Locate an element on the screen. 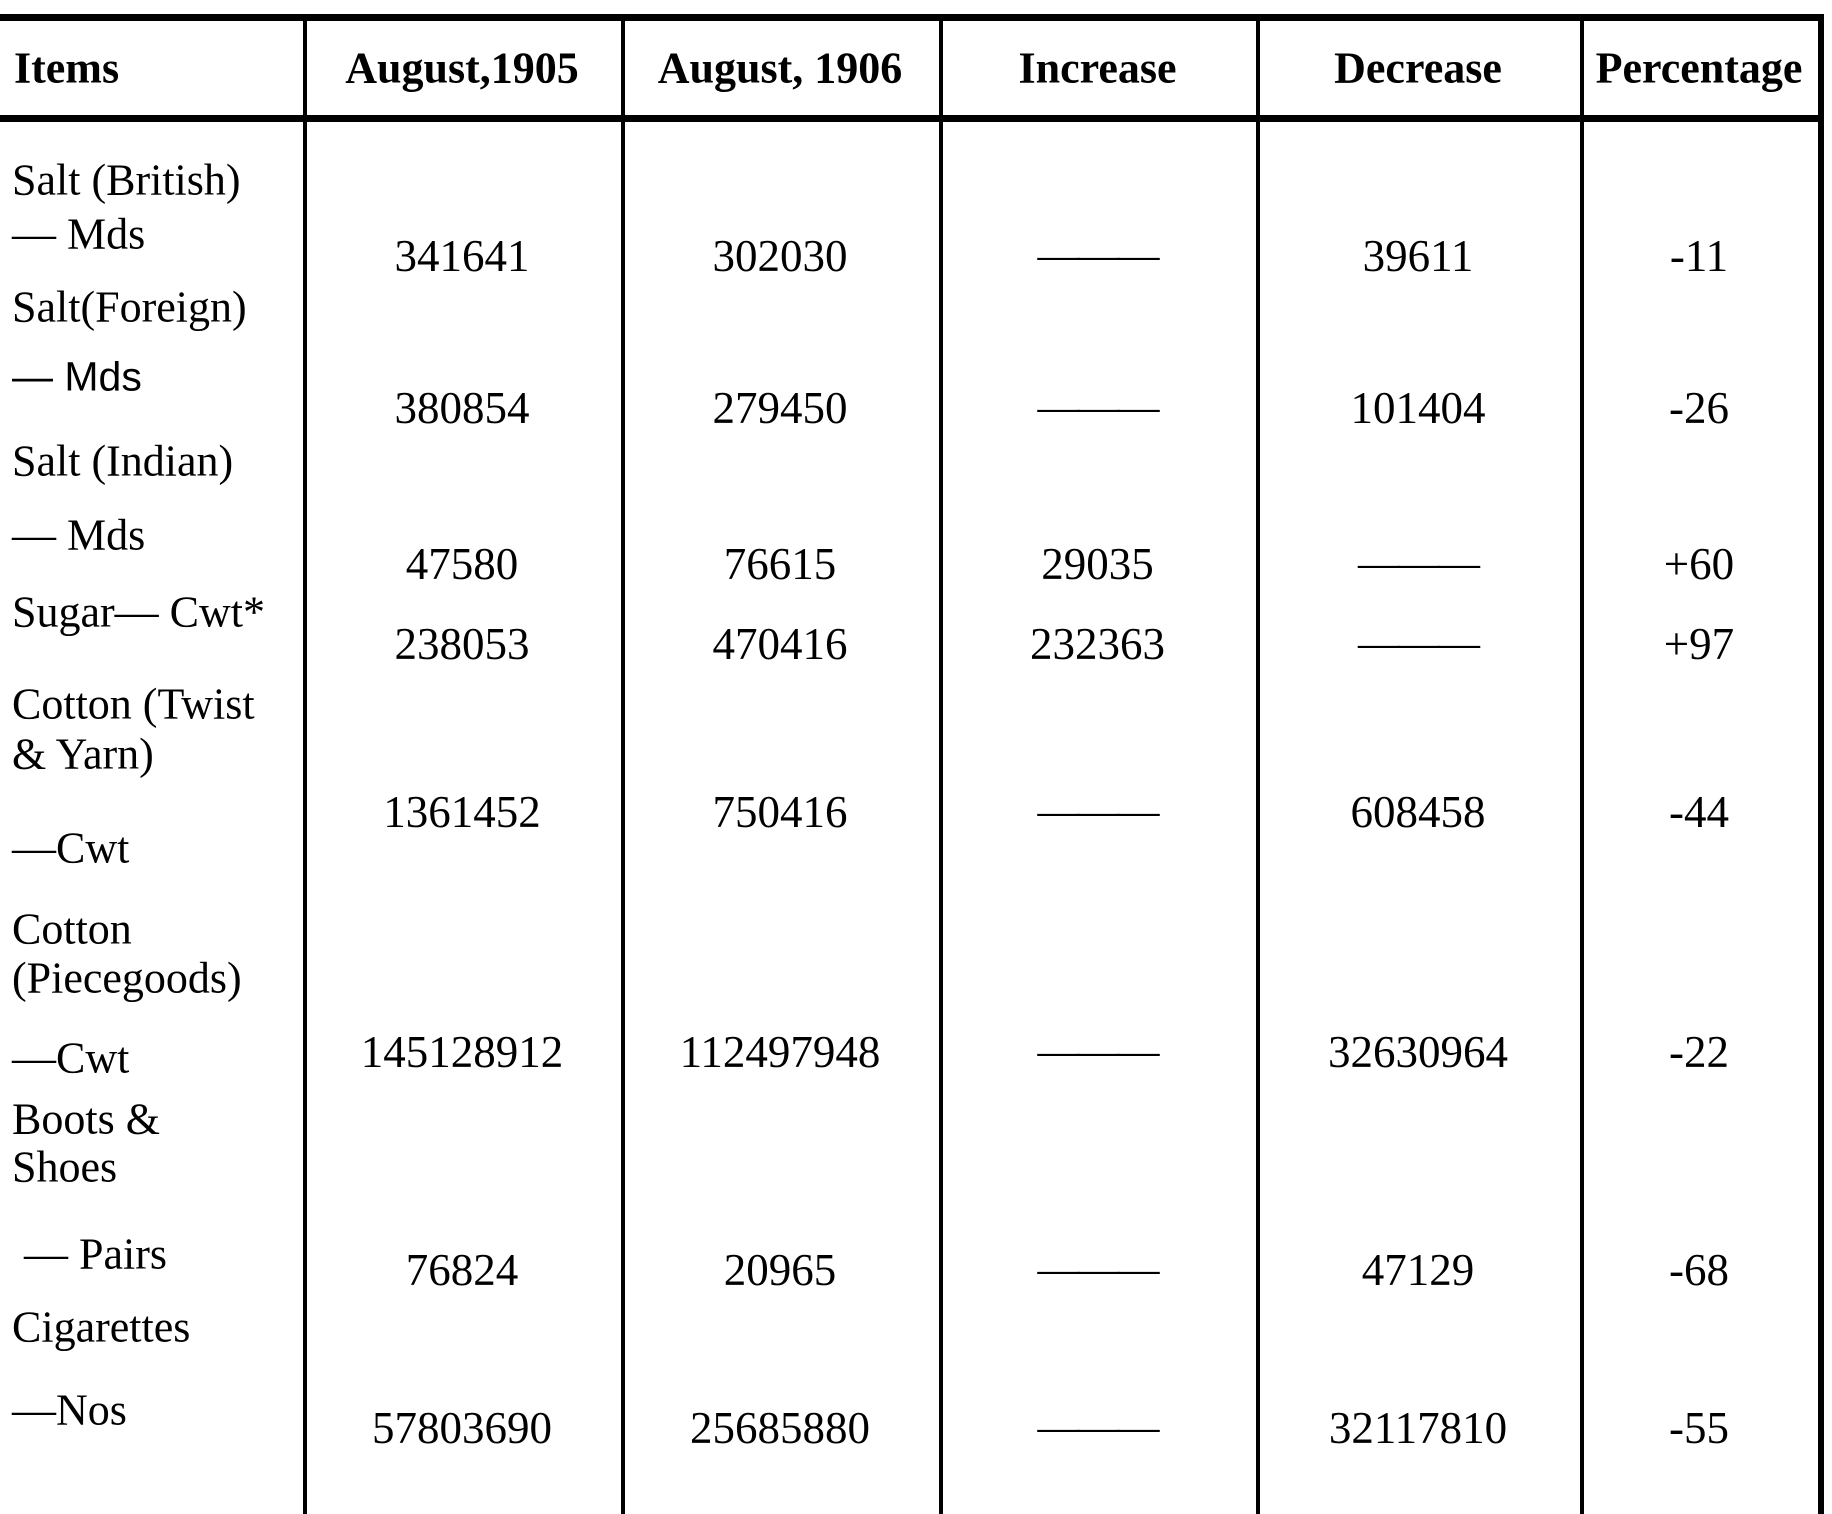 This screenshot has height=1514, width=1832. divider-increase-decrease is located at coordinates (1258, 764).